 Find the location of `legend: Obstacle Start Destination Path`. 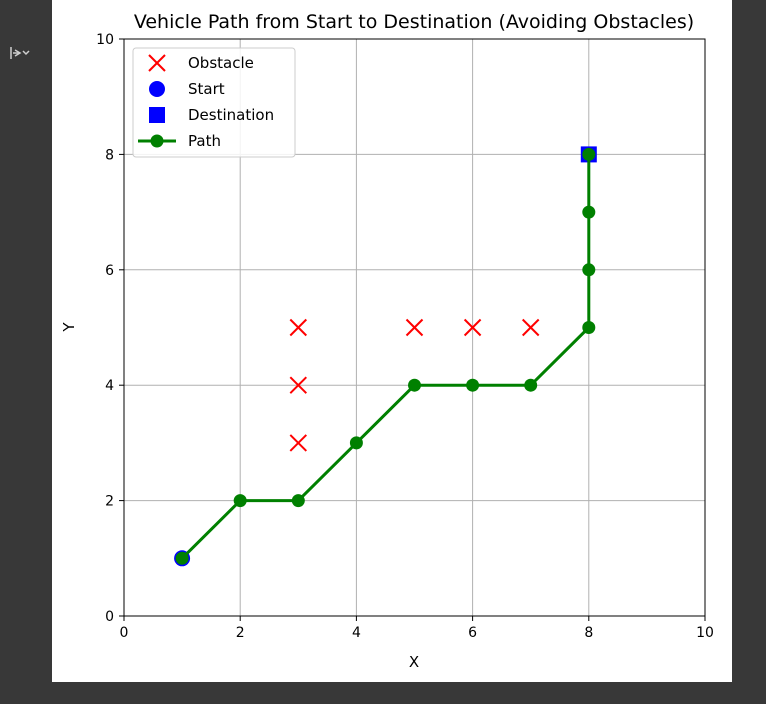

legend: Obstacle Start Destination Path is located at coordinates (214, 102).